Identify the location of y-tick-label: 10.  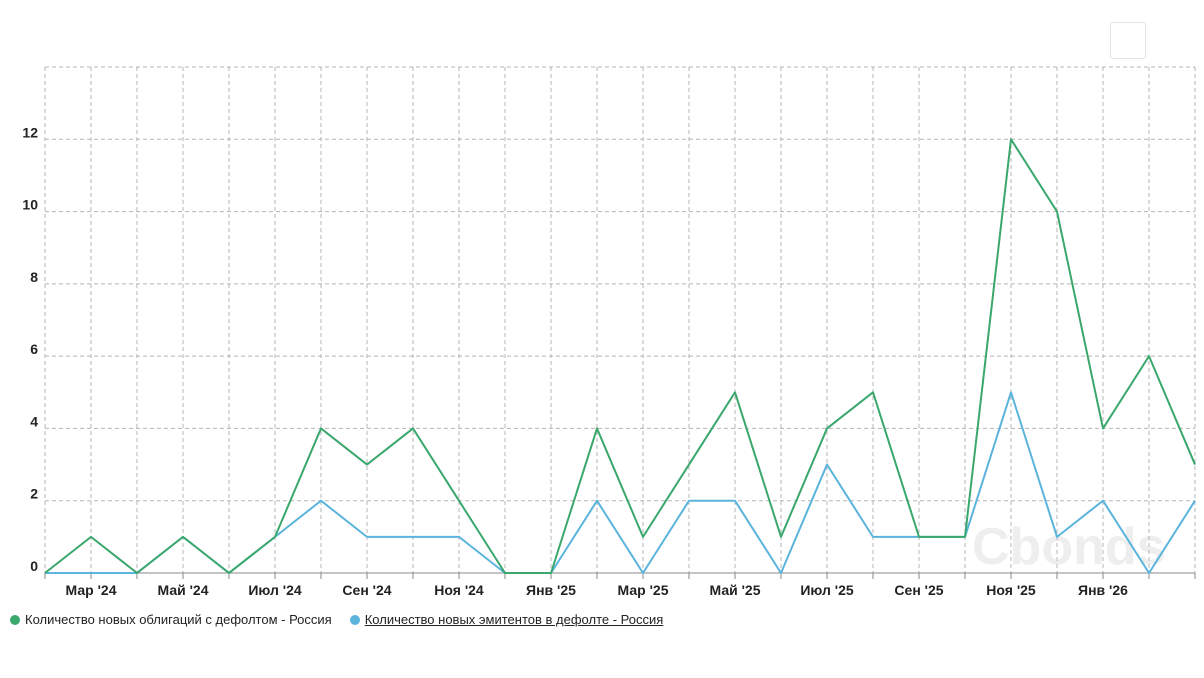
(30, 205).